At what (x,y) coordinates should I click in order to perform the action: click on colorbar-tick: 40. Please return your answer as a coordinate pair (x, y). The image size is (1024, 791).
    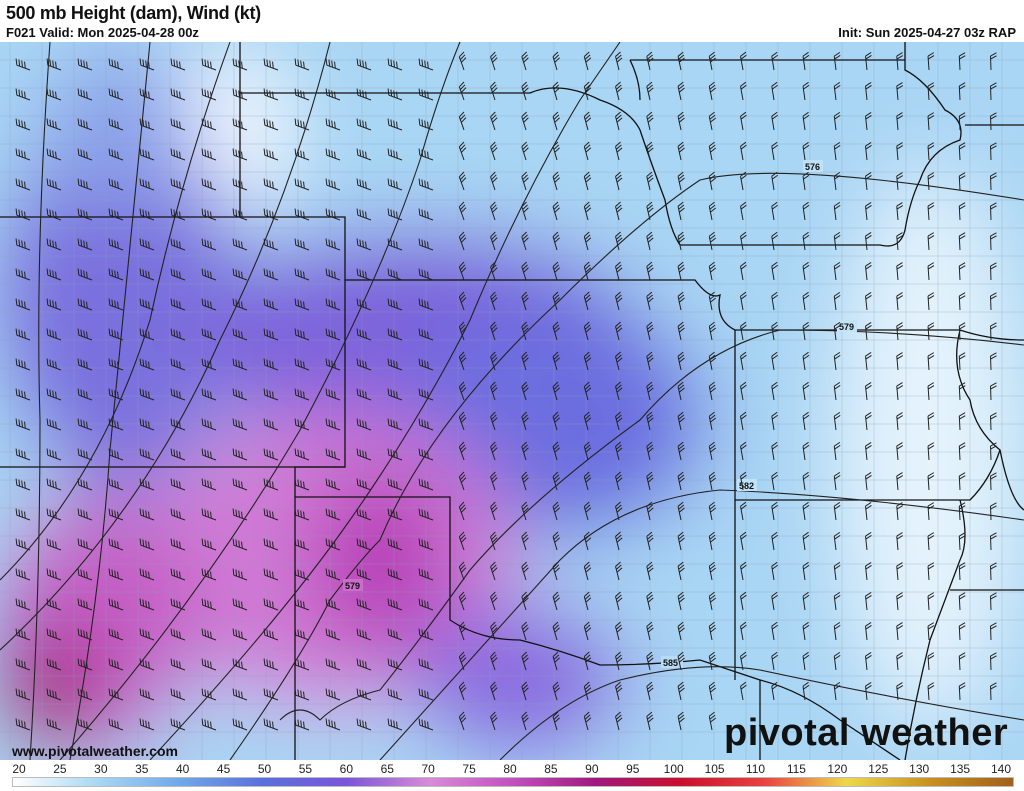
    Looking at the image, I should click on (182, 769).